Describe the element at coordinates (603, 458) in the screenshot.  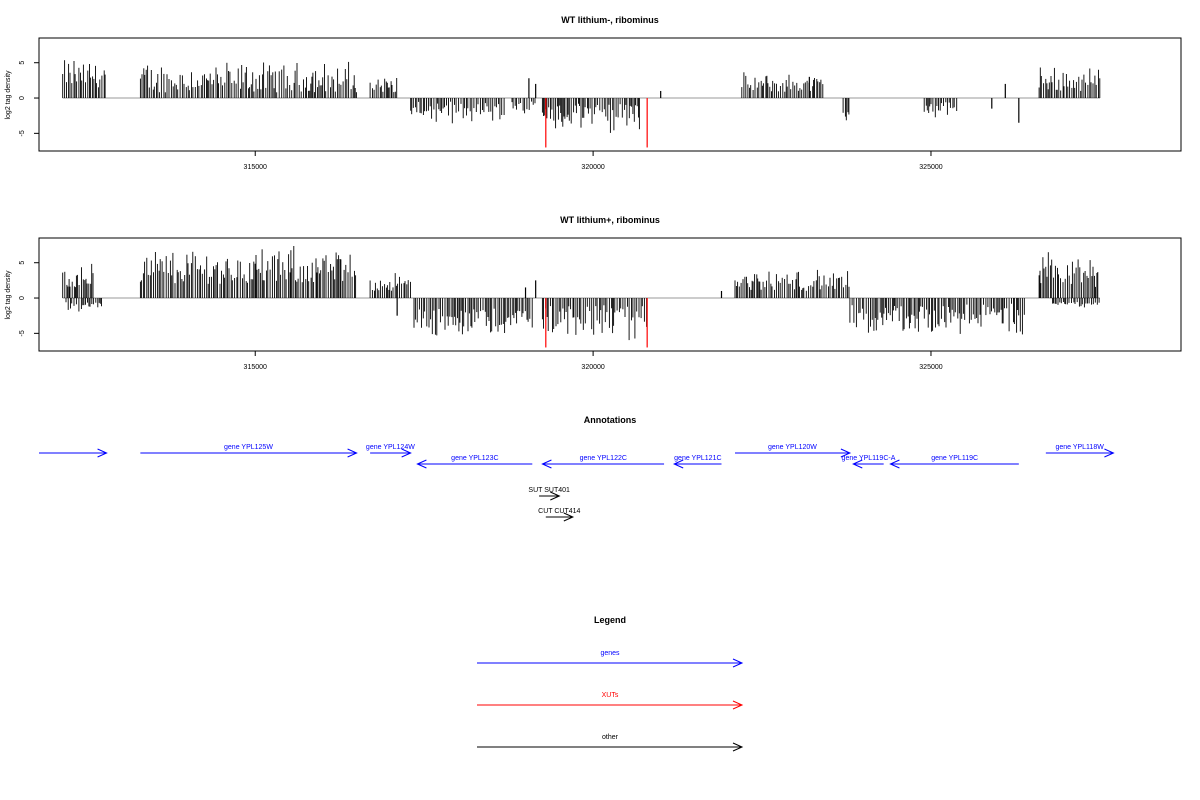
I see `gene-label: gene YPL122C` at that location.